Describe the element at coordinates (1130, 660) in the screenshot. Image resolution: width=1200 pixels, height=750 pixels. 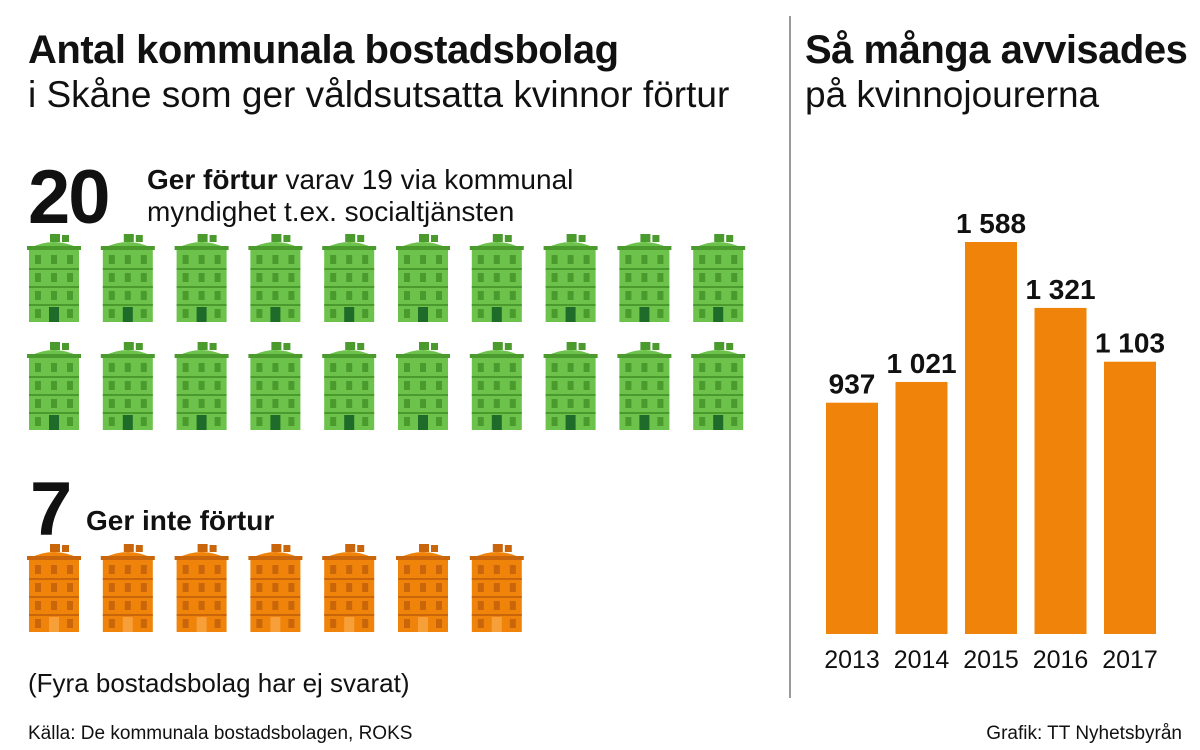
I see `tick-label-2017: 2017` at that location.